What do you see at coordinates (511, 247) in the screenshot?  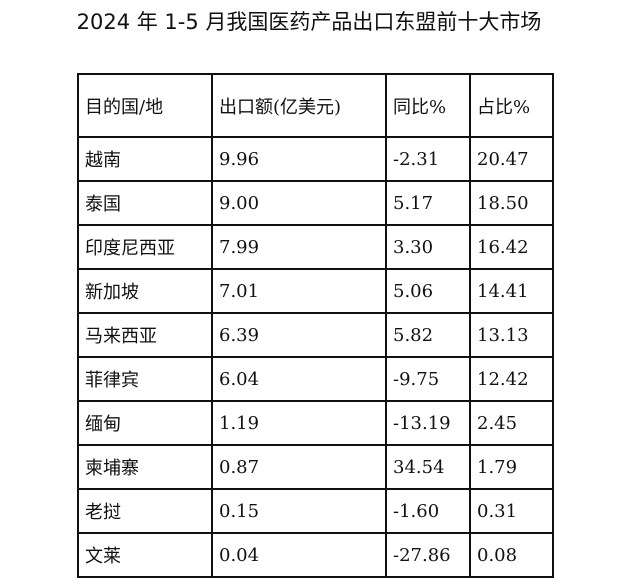 I see `share-cell: 16.42` at bounding box center [511, 247].